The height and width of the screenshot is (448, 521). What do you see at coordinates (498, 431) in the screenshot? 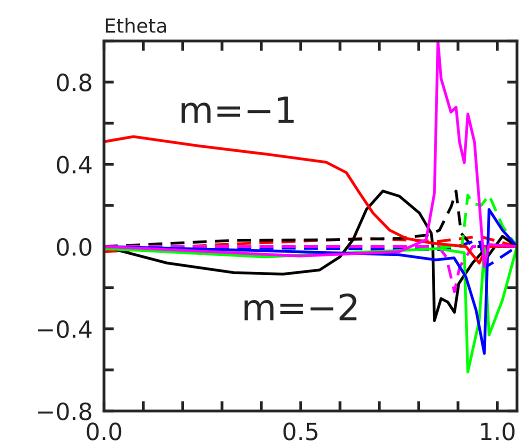
I see `x-tick-label: 1.0` at bounding box center [498, 431].